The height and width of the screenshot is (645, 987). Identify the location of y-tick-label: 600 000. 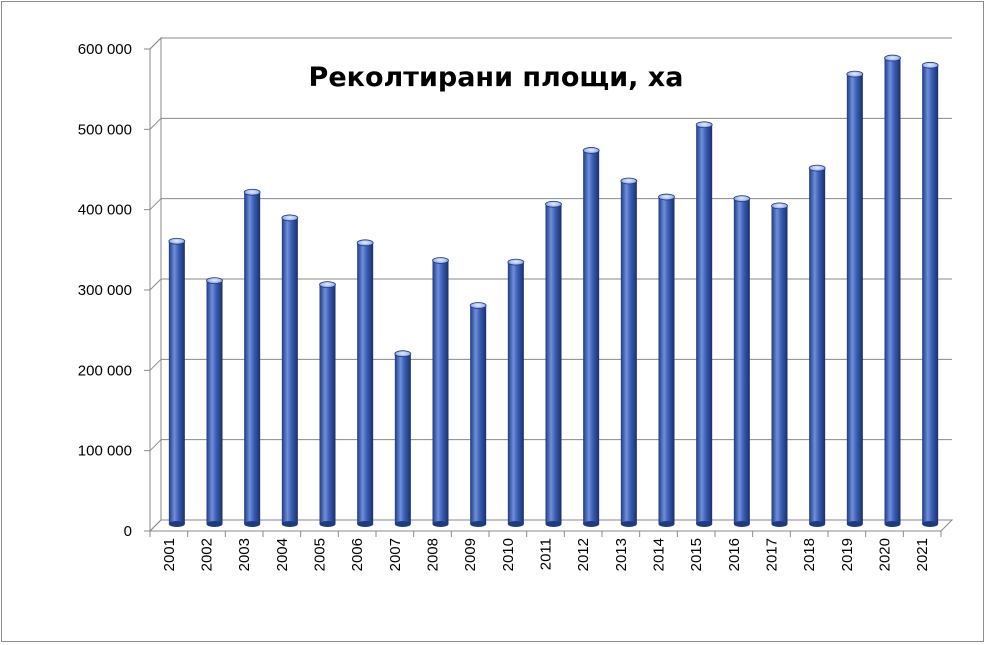
(105, 49).